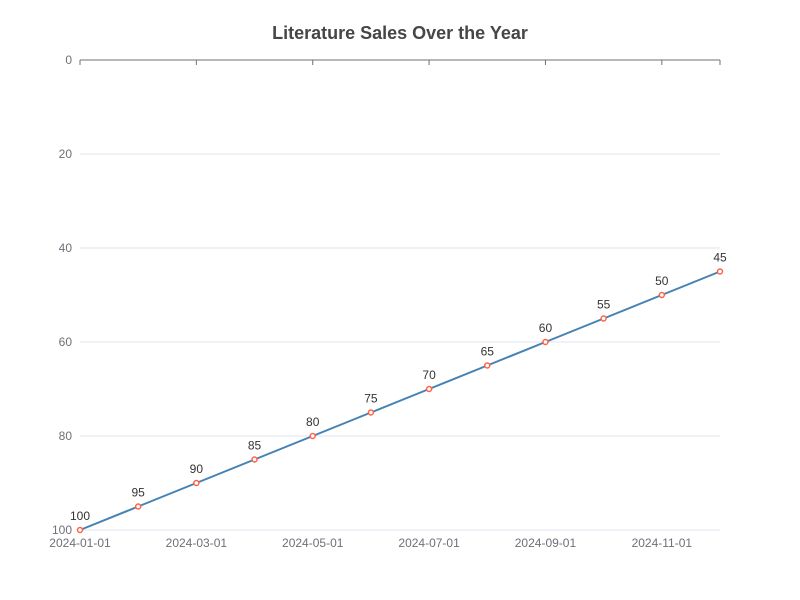  What do you see at coordinates (66, 436) in the screenshot?
I see `y-tick-label: 80` at bounding box center [66, 436].